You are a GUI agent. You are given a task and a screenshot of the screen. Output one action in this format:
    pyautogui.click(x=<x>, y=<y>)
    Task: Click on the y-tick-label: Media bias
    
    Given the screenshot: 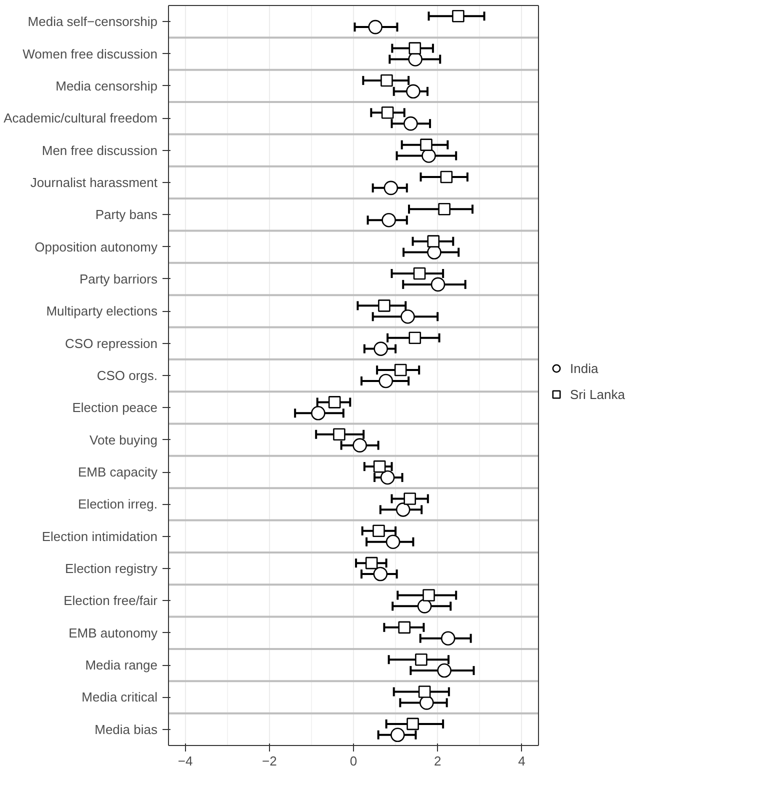 What is the action you would take?
    pyautogui.click(x=126, y=729)
    